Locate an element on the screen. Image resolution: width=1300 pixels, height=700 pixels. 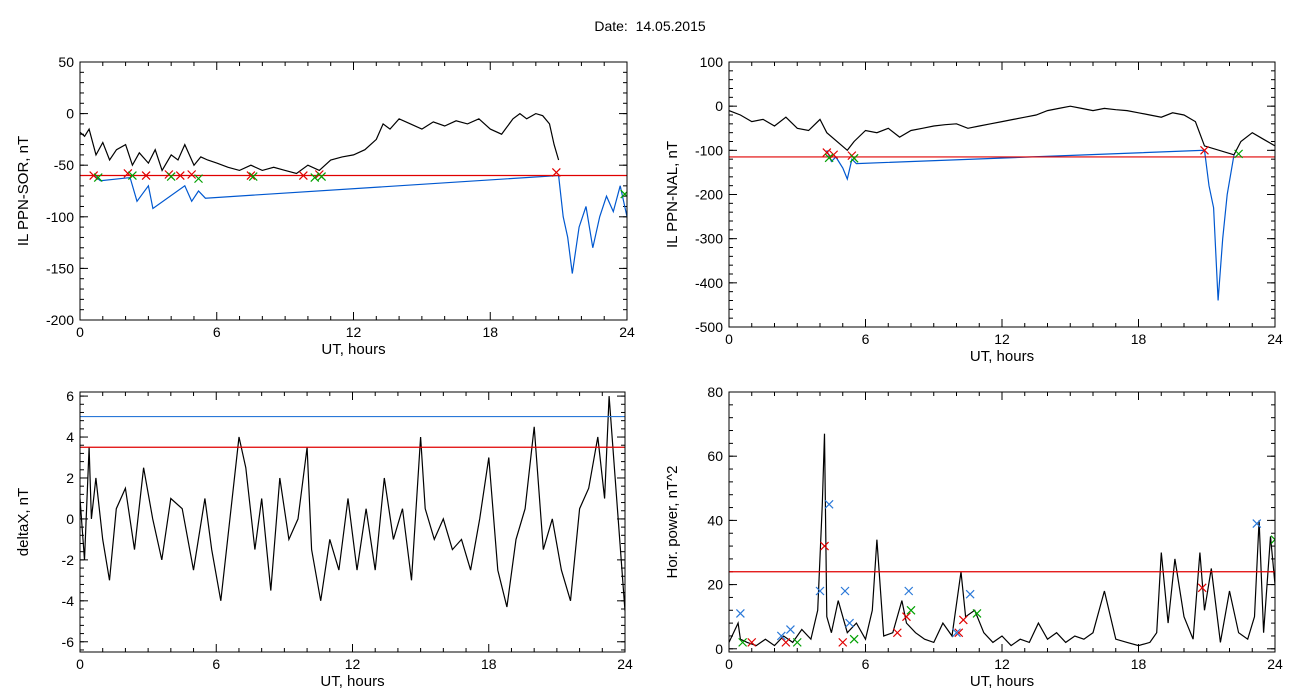
y-tick-label: 40 is located at coordinates (715, 520).